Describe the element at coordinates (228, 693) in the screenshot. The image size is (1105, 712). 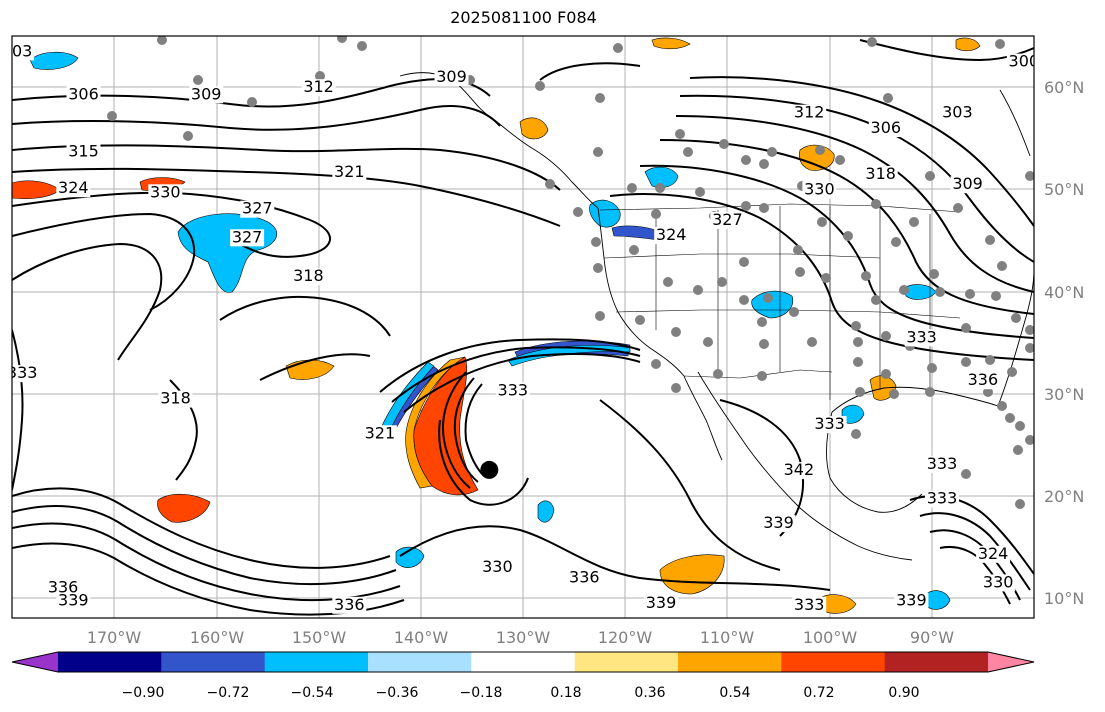
I see `colorbar-tick-label: −0.72` at that location.